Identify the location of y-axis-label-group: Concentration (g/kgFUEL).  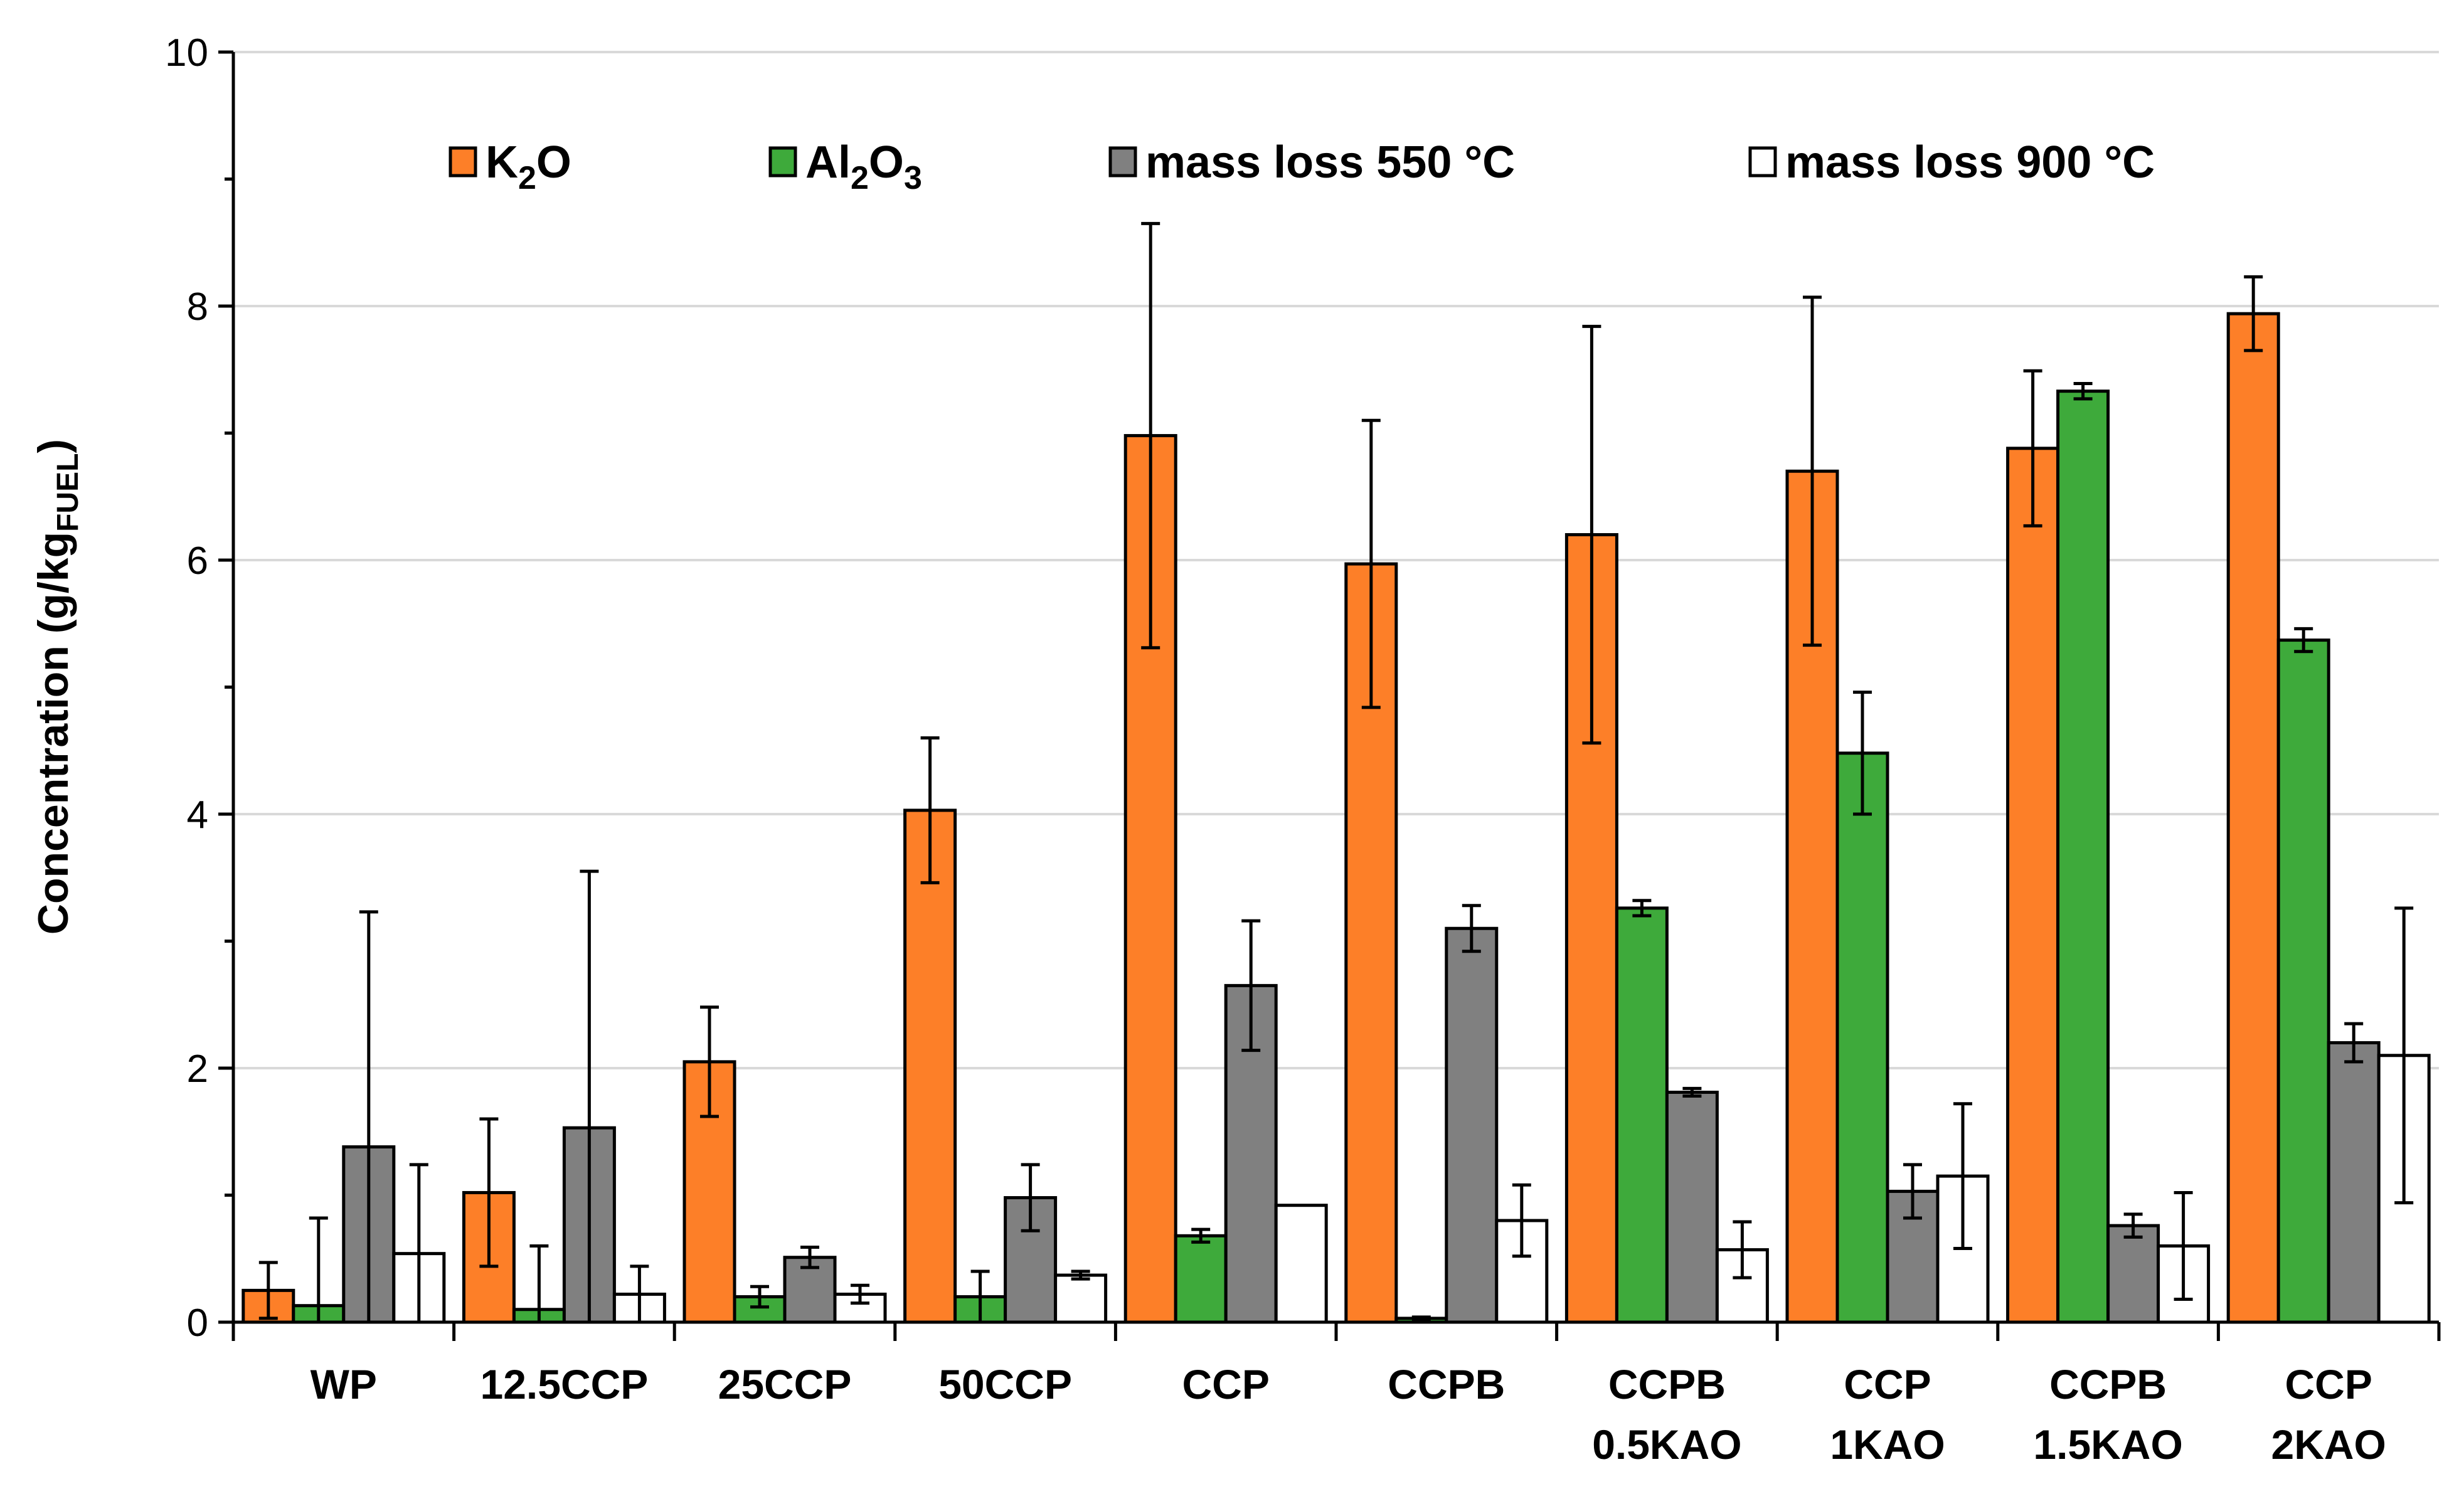
(57, 687).